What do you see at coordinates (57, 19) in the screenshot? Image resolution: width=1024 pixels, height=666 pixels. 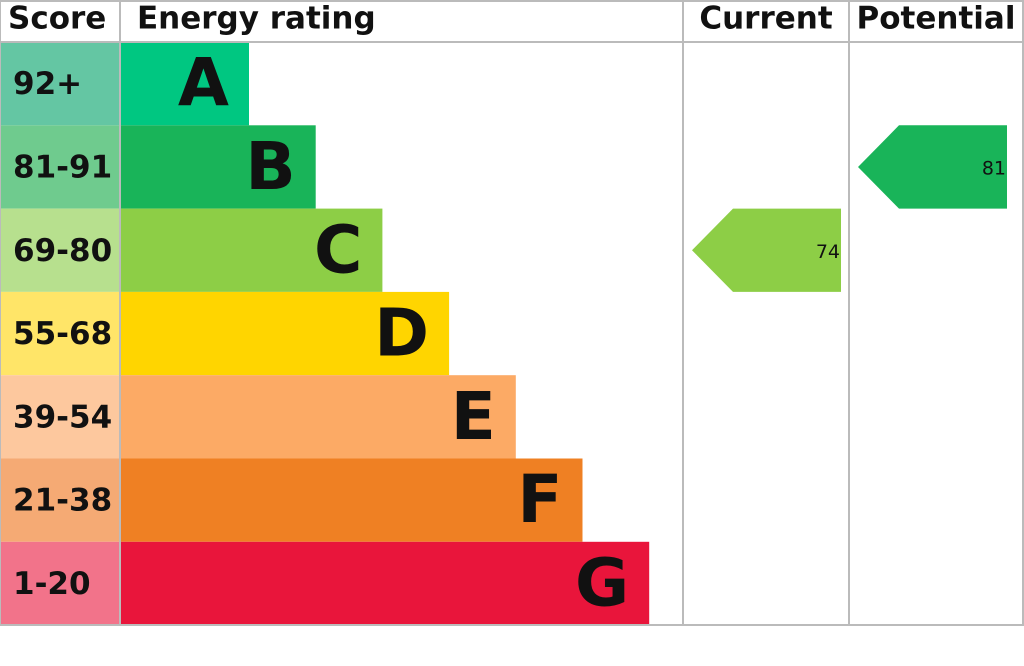 I see `header-score: Score` at bounding box center [57, 19].